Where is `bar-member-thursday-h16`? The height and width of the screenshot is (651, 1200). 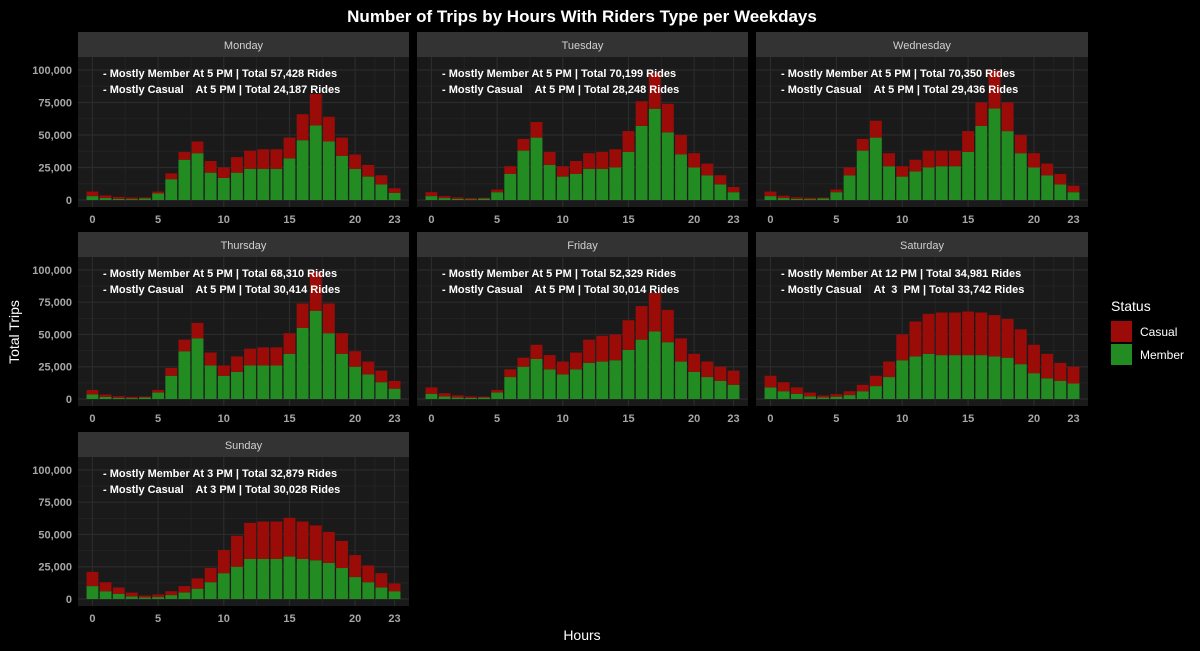
bar-member-thursday-h16 is located at coordinates (302, 363).